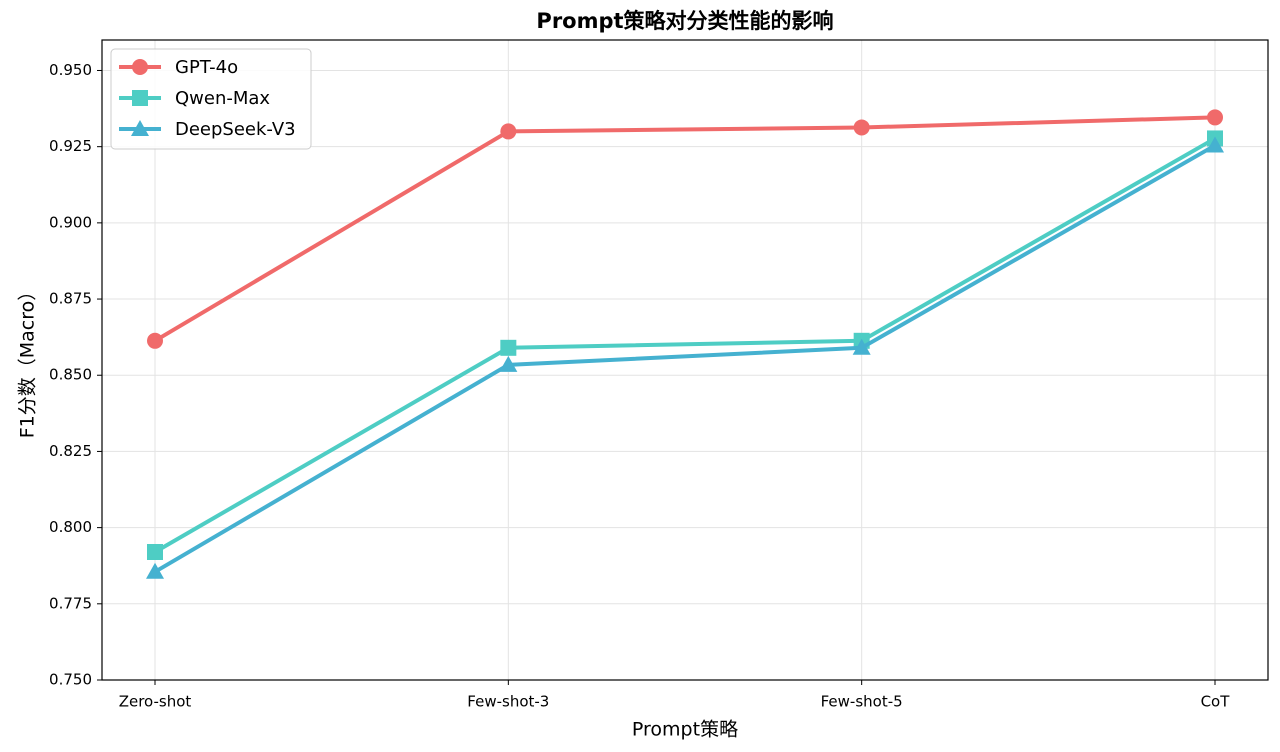  What do you see at coordinates (1216, 702) in the screenshot?
I see `x-tick-label: CoT` at bounding box center [1216, 702].